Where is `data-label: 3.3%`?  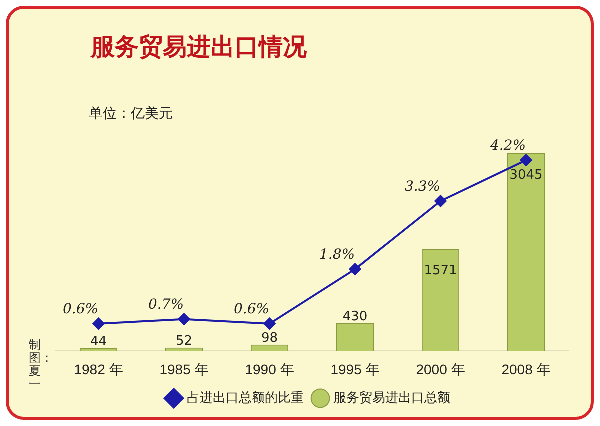
data-label: 3.3% is located at coordinates (422, 186).